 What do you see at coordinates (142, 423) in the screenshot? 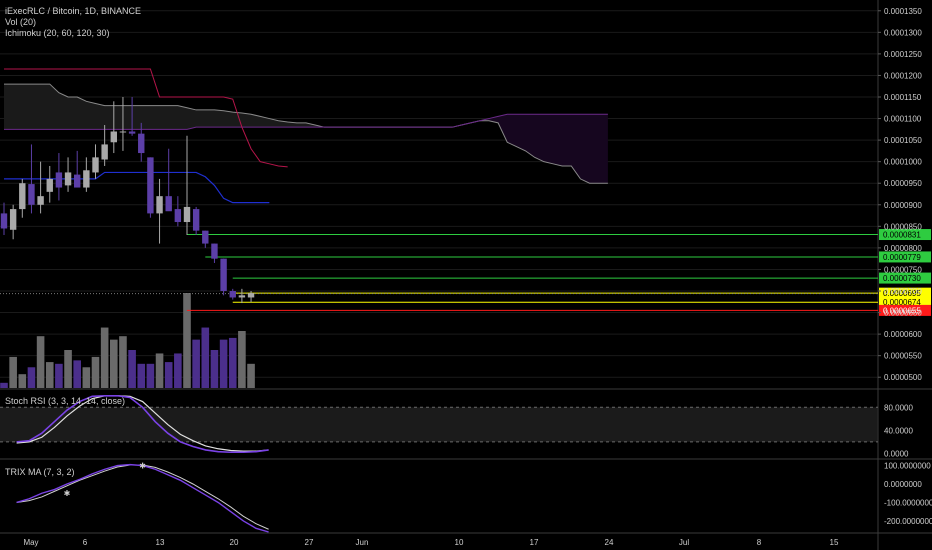
I see `stoch-rsi-d-line` at bounding box center [142, 423].